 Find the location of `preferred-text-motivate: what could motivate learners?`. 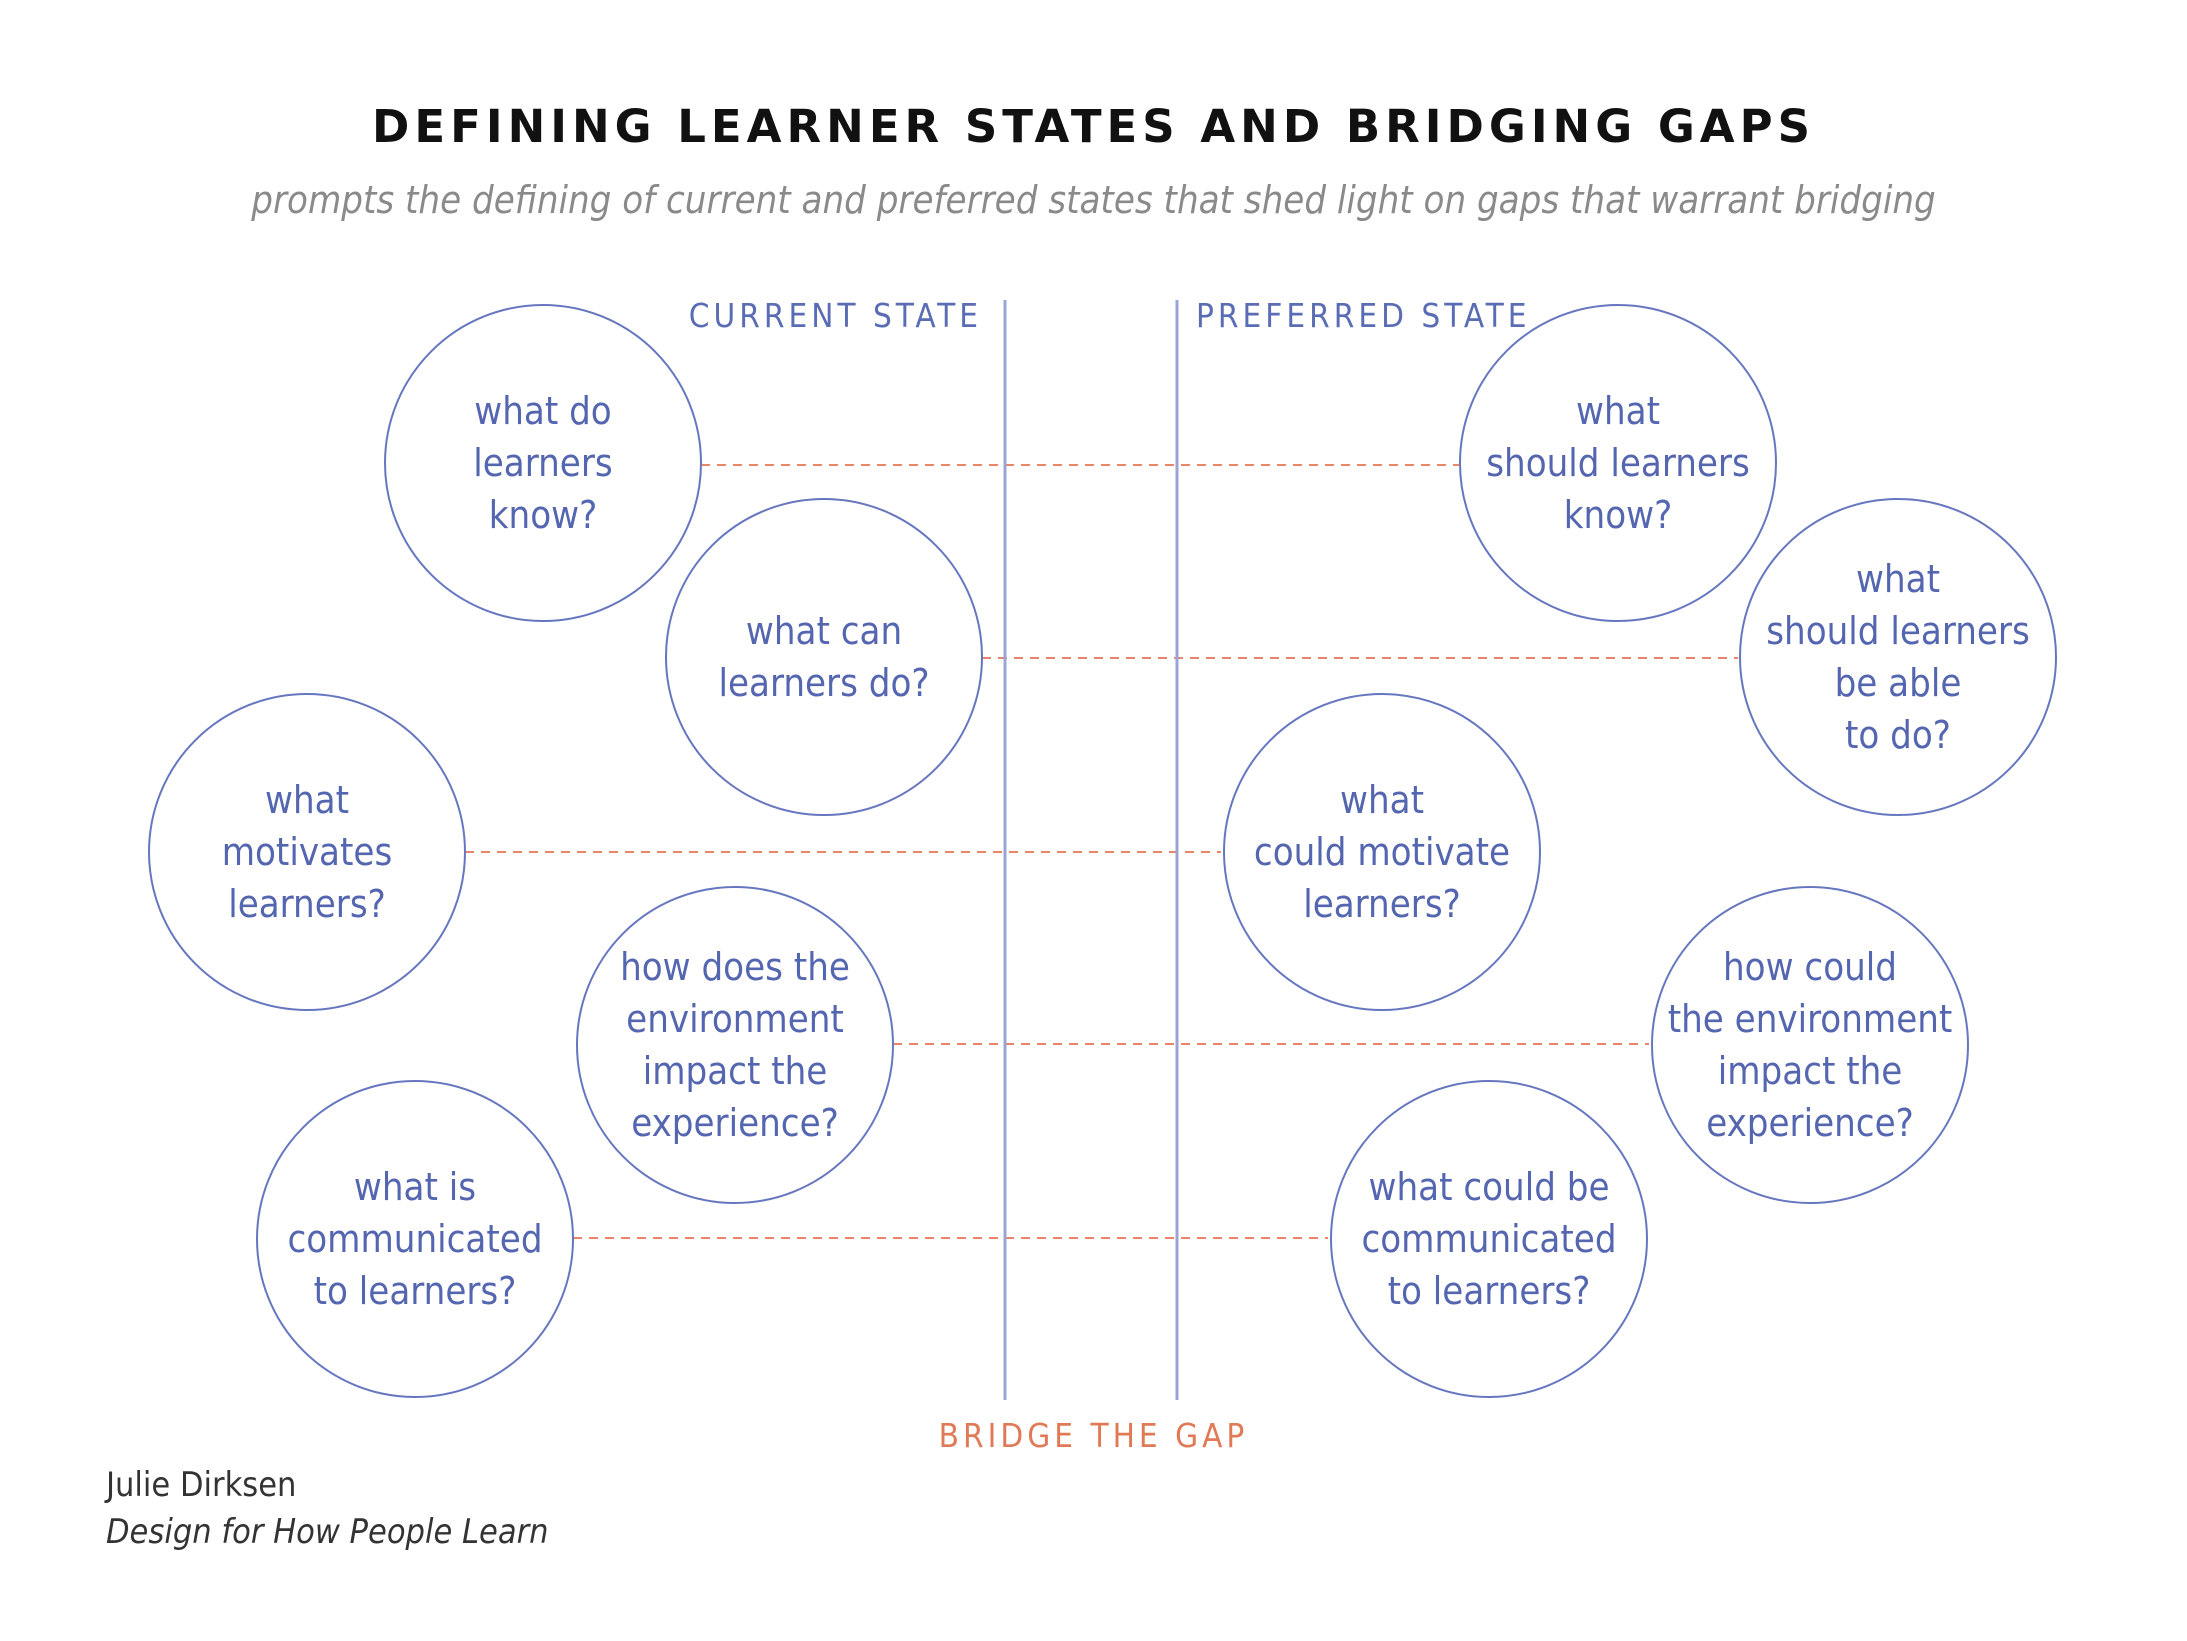

preferred-text-motivate: what could motivate learners? is located at coordinates (1382, 852).